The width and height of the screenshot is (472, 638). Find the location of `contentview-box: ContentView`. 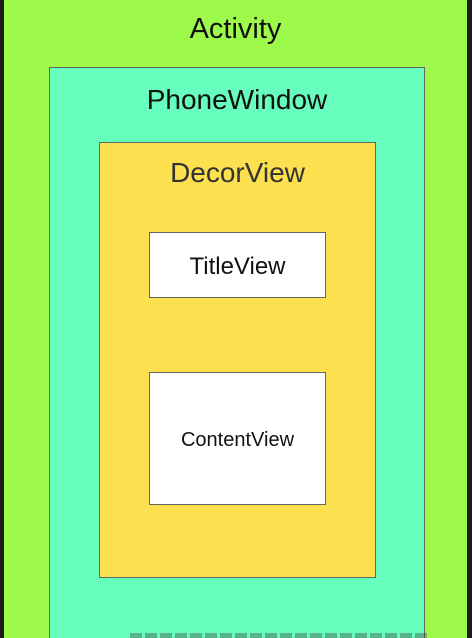

contentview-box: ContentView is located at coordinates (237, 438).